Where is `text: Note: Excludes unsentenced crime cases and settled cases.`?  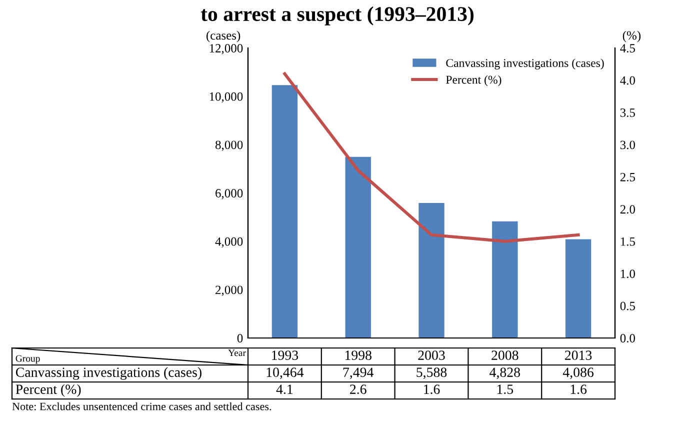 text: Note: Excludes unsentenced crime cases and settled cases. is located at coordinates (142, 406).